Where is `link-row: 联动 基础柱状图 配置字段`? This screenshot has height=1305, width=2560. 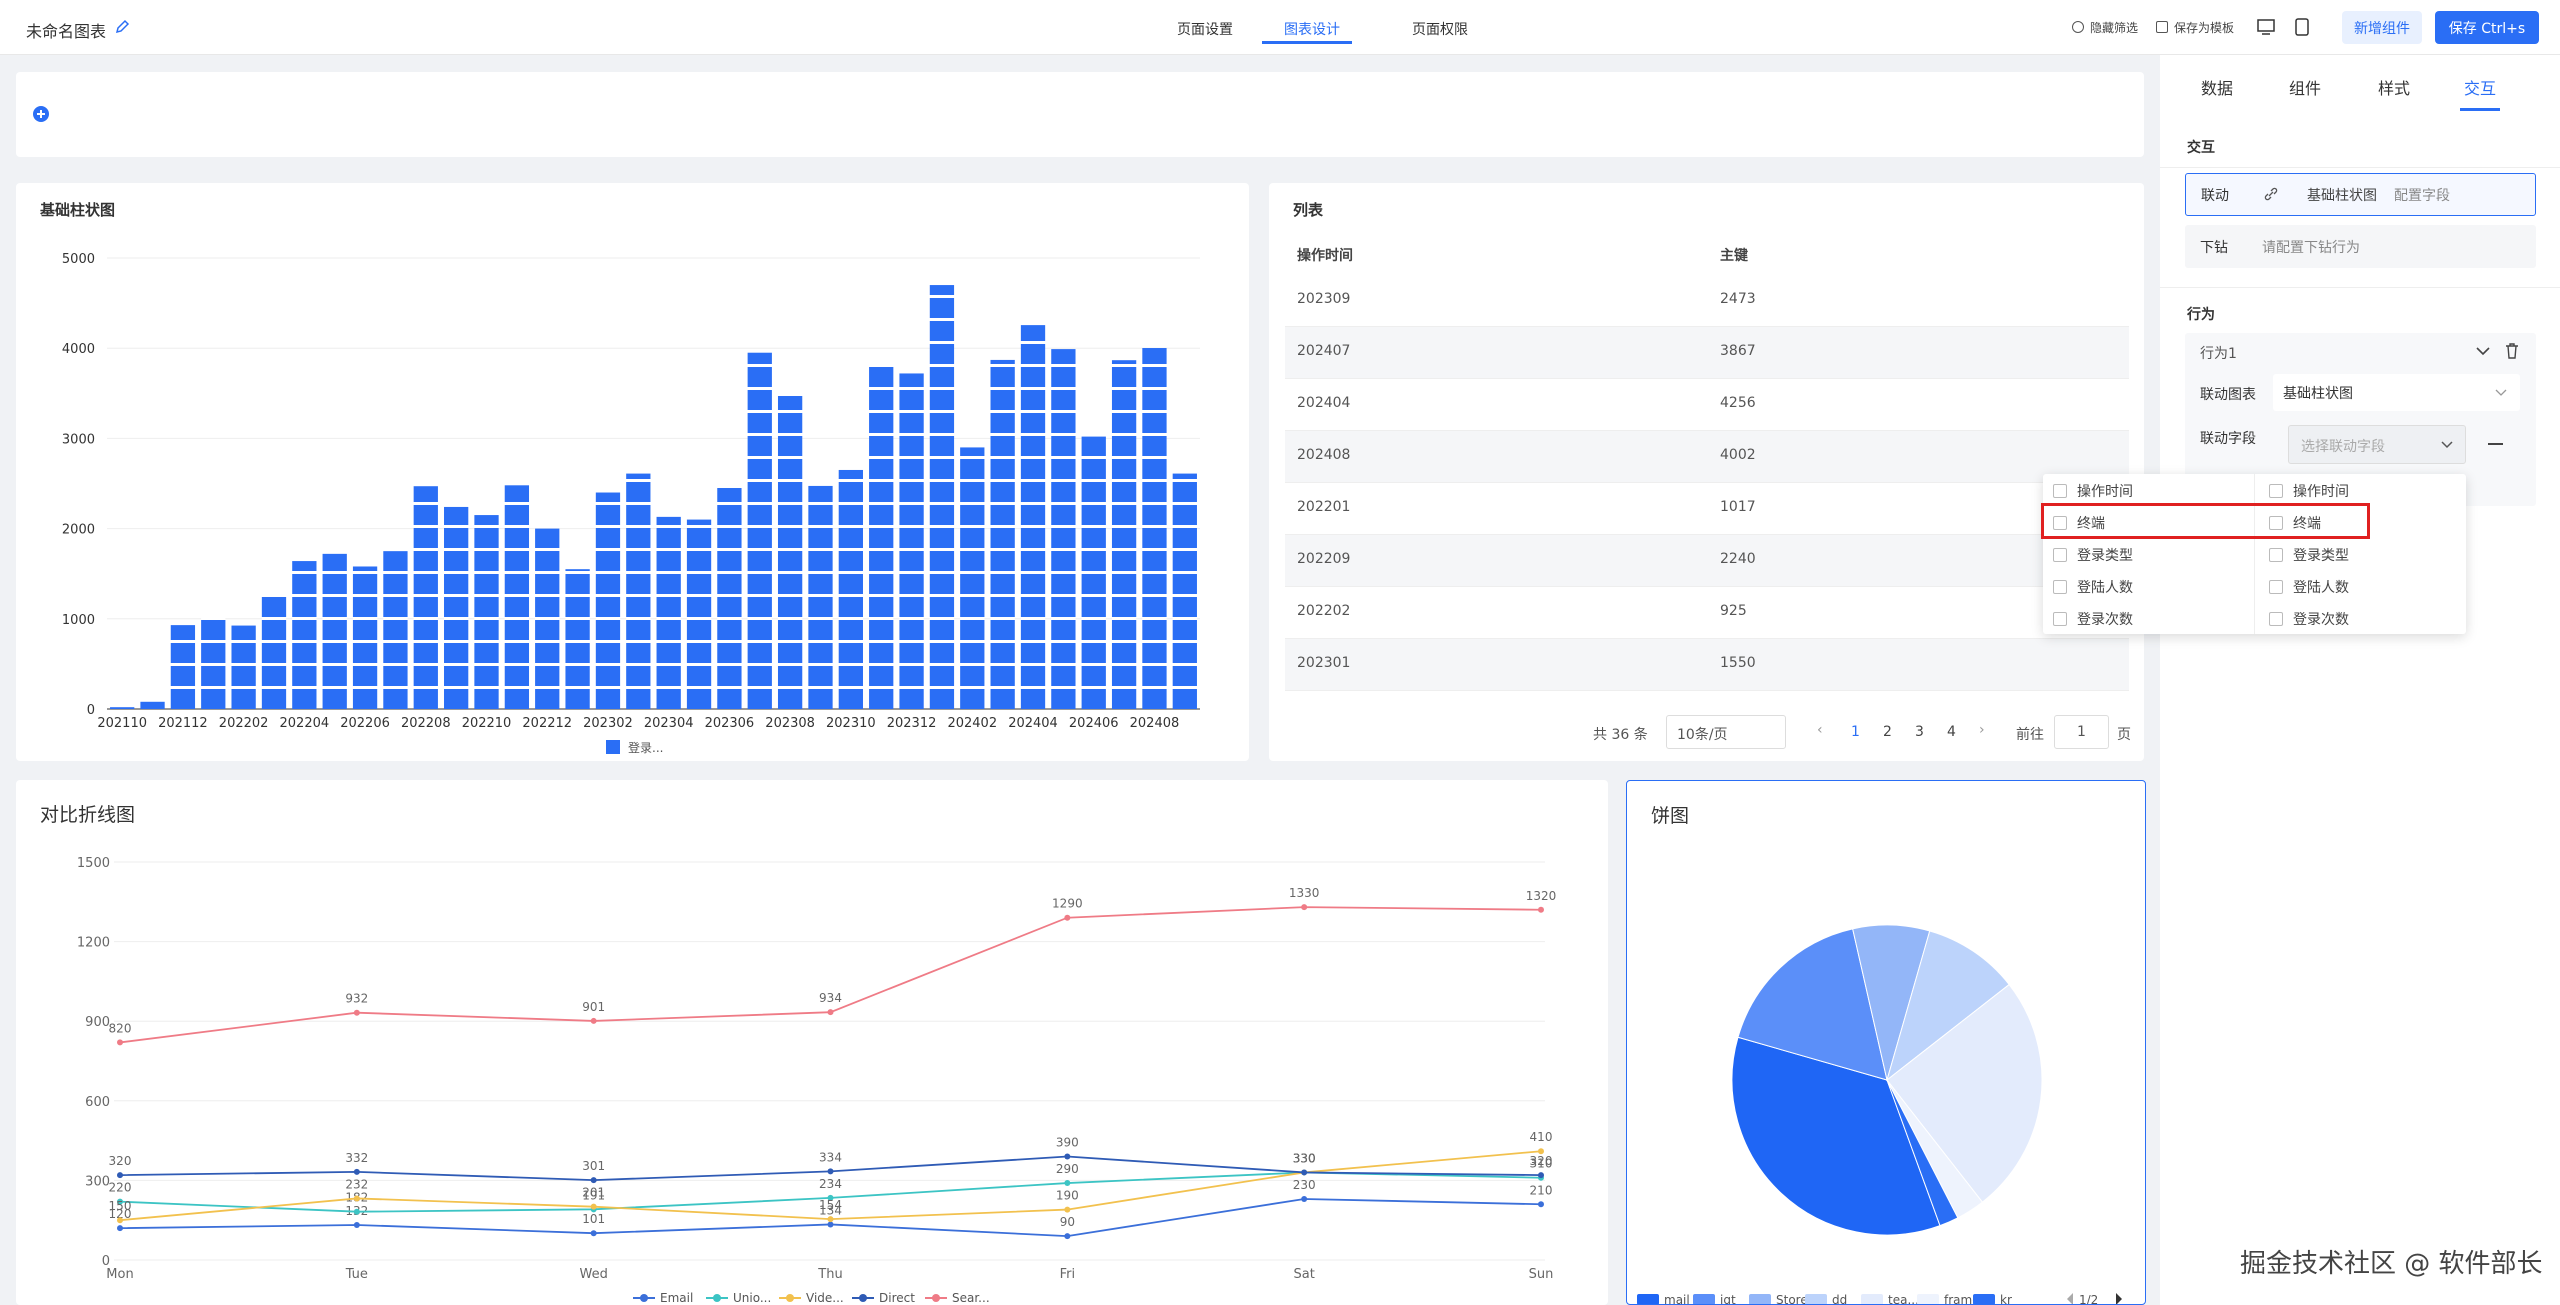
link-row: 联动 基础柱状图 配置字段 is located at coordinates (2360, 194).